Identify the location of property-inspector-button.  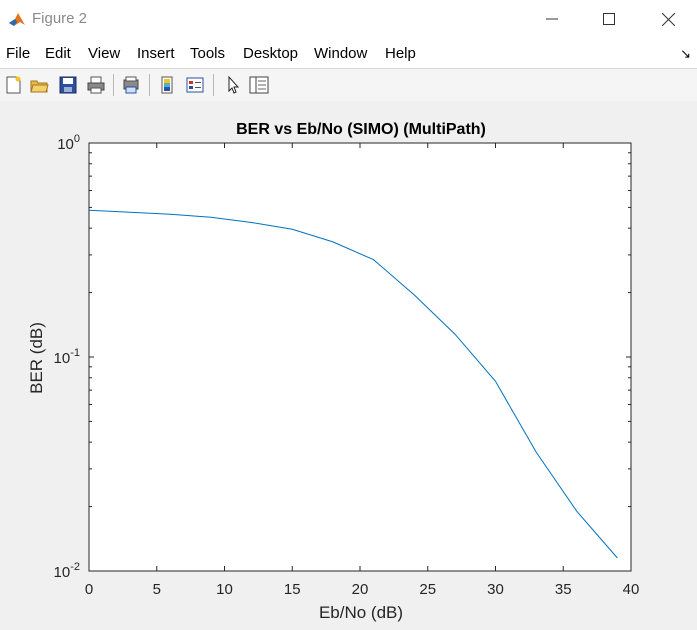
(259, 85).